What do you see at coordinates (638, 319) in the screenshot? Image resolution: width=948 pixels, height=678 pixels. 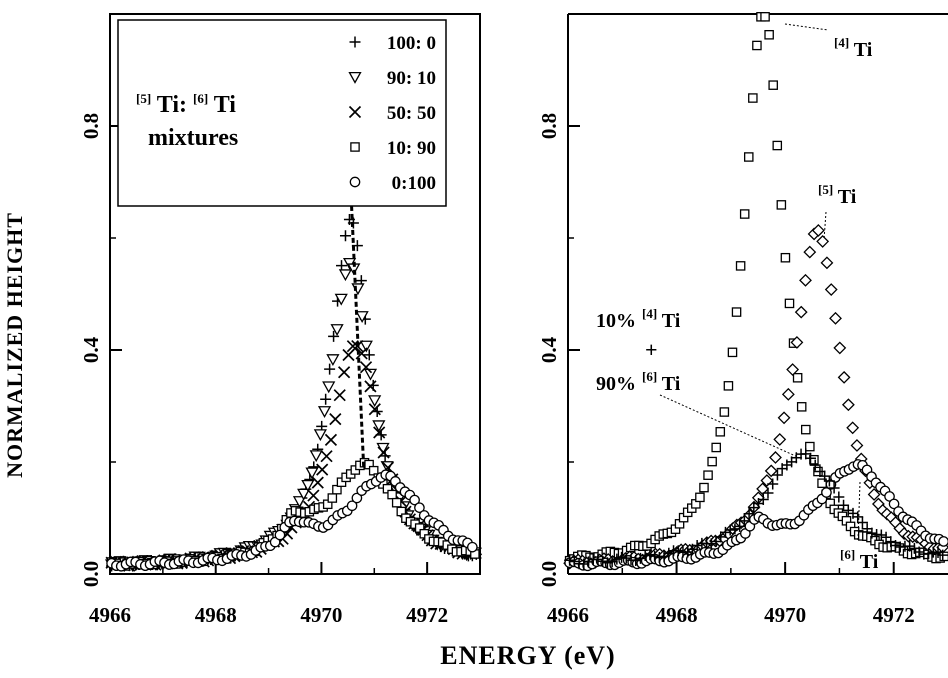 I see `mixture-label-line1: 10% [4] Ti` at bounding box center [638, 319].